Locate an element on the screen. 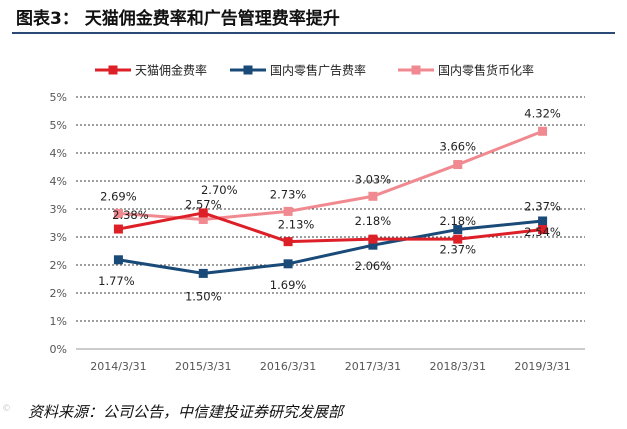 This screenshot has height=429, width=627. data-label: 3.66% is located at coordinates (457, 147).